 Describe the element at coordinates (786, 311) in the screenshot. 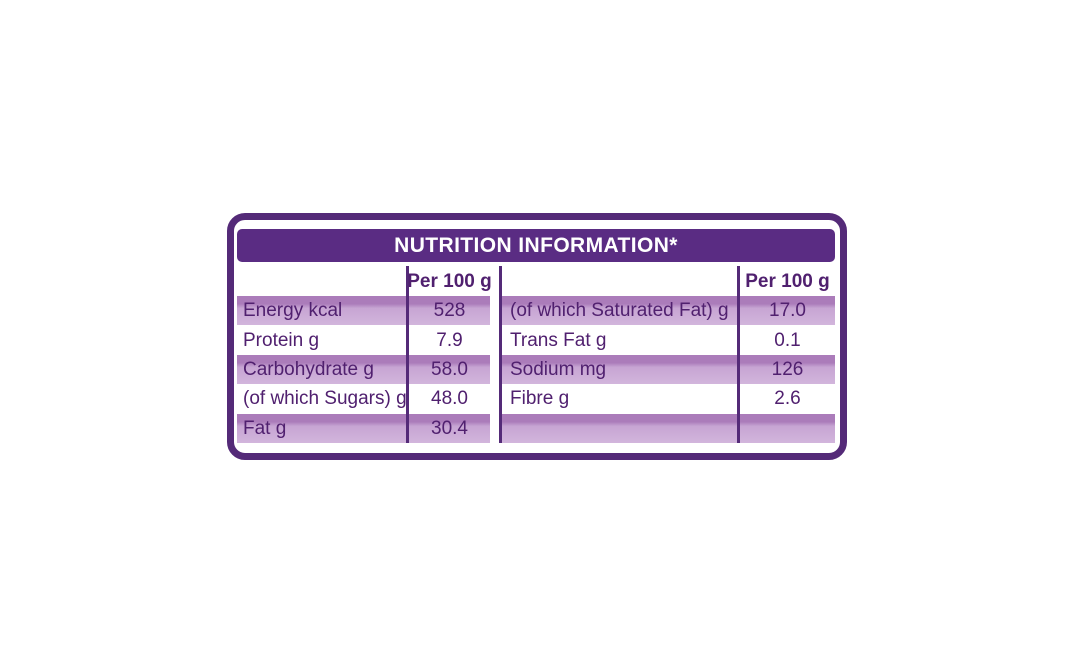

I see `row-value: 17.0` at that location.